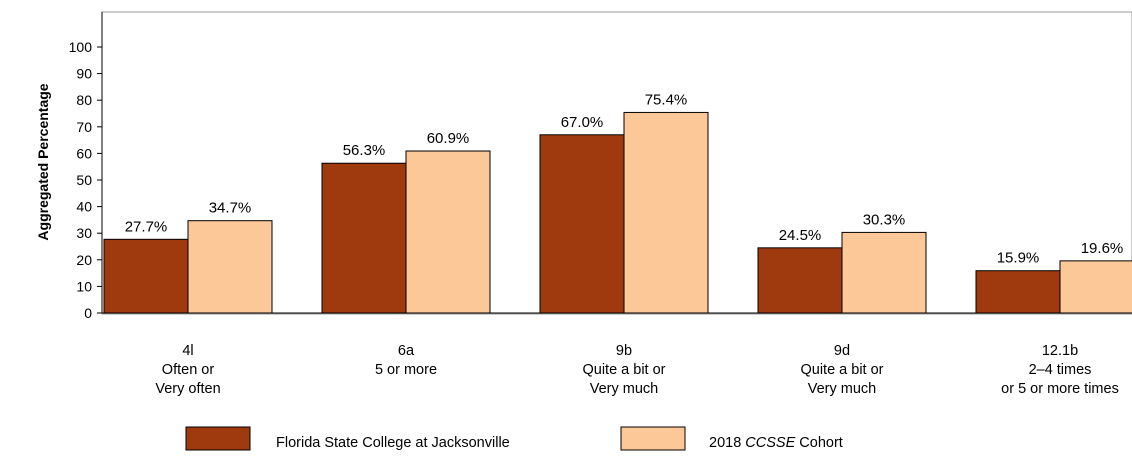 The height and width of the screenshot is (459, 1132). What do you see at coordinates (146, 226) in the screenshot?
I see `bar-value-label: 27.7%` at bounding box center [146, 226].